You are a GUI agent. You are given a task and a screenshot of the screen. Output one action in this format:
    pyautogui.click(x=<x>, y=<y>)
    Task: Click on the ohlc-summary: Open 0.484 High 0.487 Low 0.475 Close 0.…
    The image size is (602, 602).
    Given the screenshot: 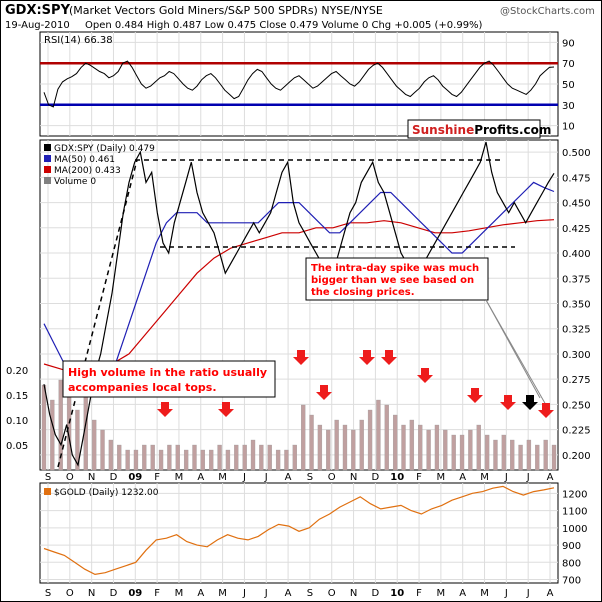 What is the action you would take?
    pyautogui.click(x=284, y=25)
    